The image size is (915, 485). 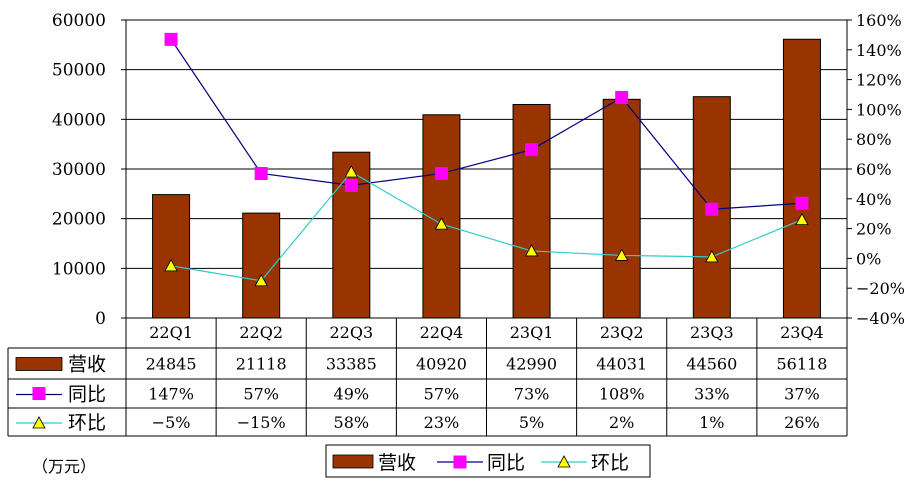 What do you see at coordinates (874, 229) in the screenshot?
I see `right-tick-label: 20%` at bounding box center [874, 229].